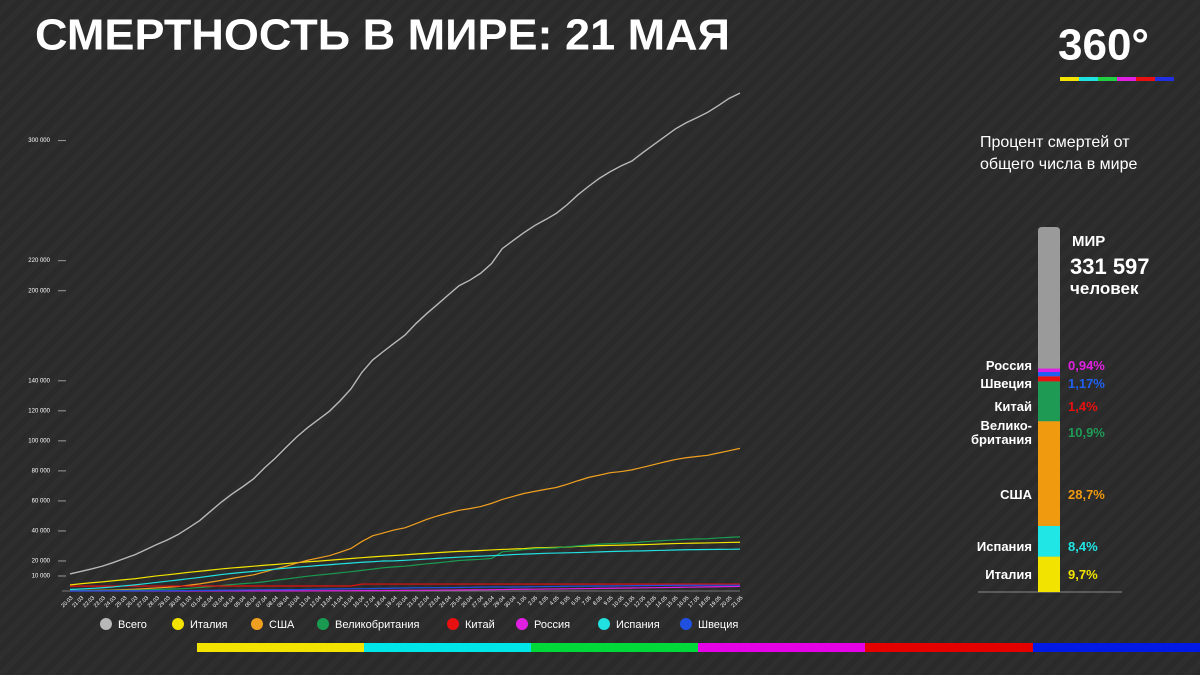 The image size is (1200, 675). I want to click on segment-label: Швеция, so click(1006, 383).